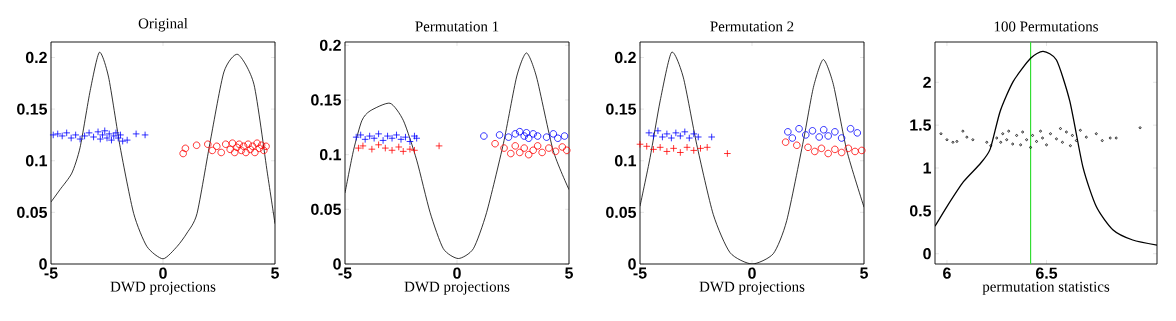 This screenshot has width=1176, height=321. What do you see at coordinates (927, 82) in the screenshot?
I see `y-tick-label: 2` at bounding box center [927, 82].